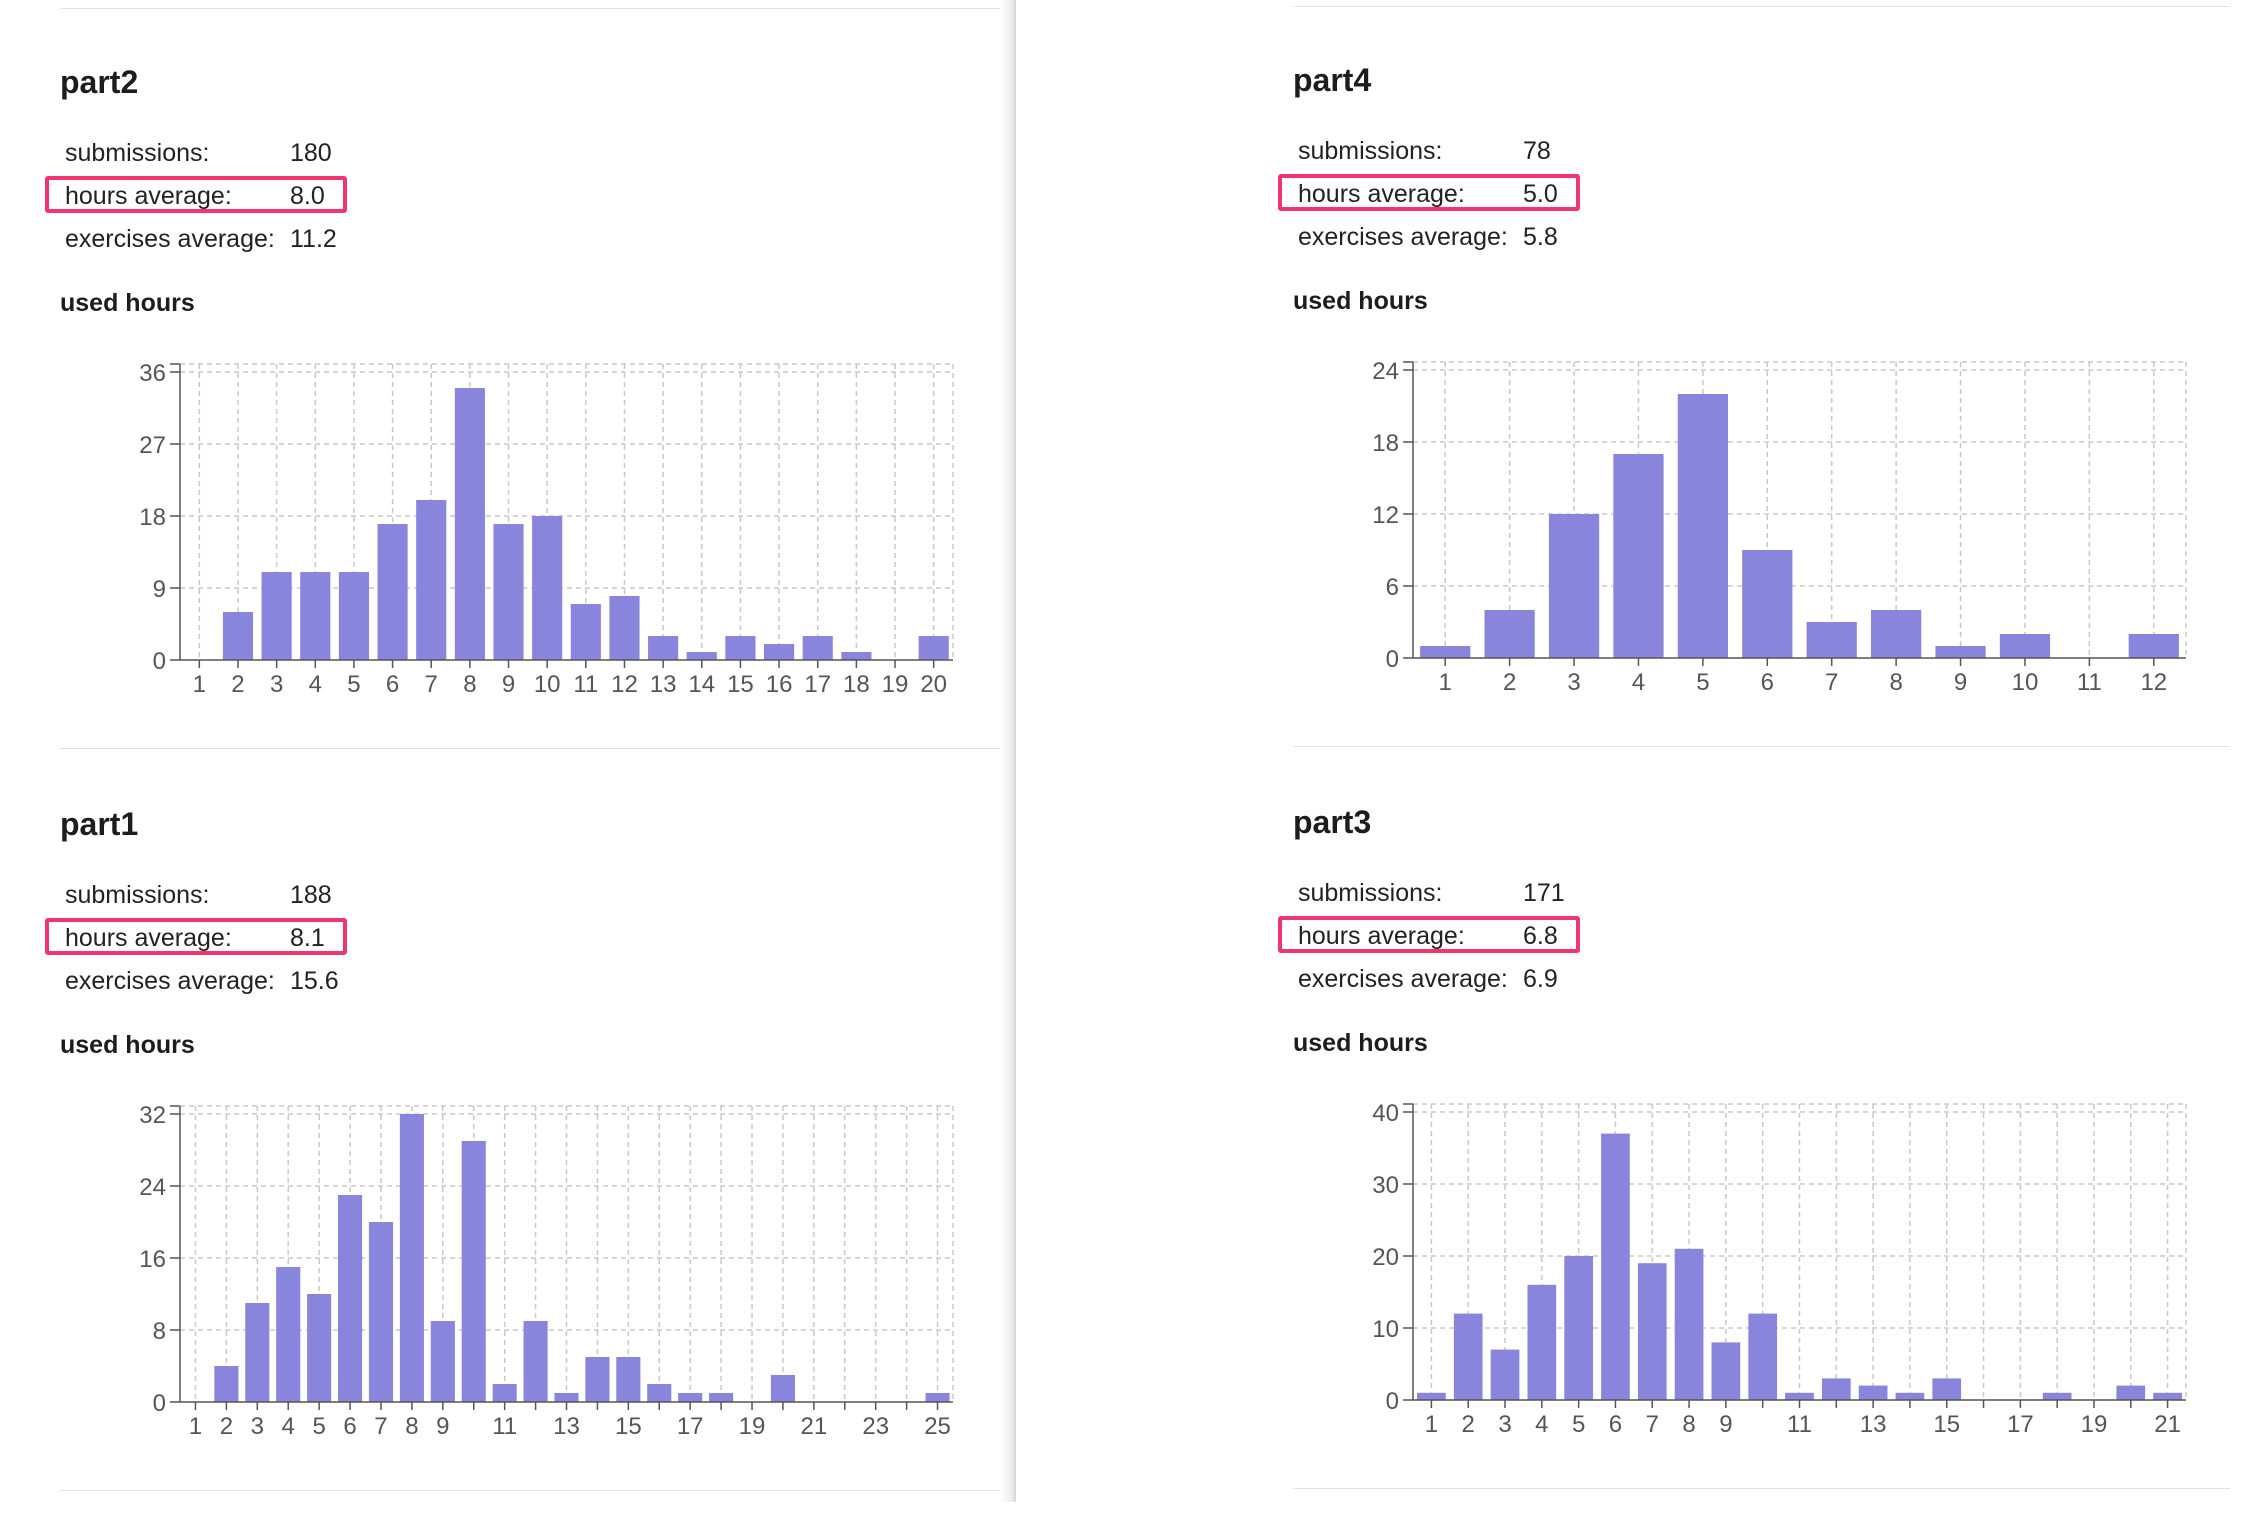 The height and width of the screenshot is (1526, 2250). I want to click on y-tick-label: 30, so click(1385, 1185).